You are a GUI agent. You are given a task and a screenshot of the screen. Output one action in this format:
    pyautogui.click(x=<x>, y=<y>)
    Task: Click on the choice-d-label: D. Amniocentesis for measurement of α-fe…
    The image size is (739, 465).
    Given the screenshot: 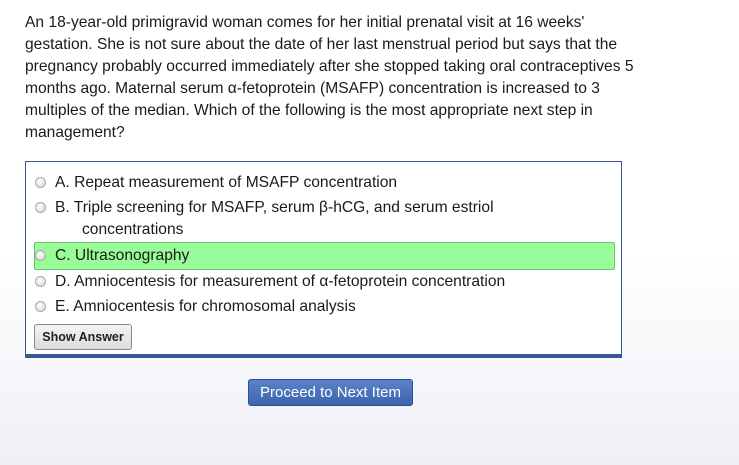 What is the action you would take?
    pyautogui.click(x=280, y=281)
    